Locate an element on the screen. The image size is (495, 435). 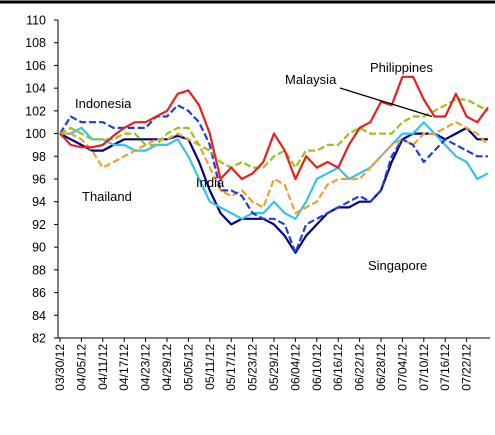
series-label: Philippines is located at coordinates (401, 67).